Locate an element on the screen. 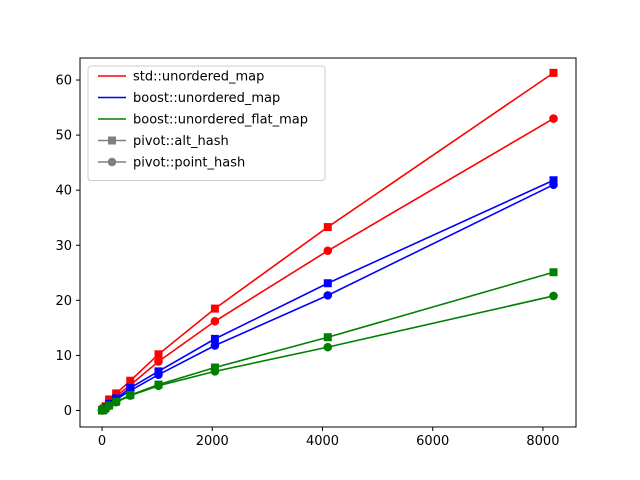 Image resolution: width=640 pixels, height=480 pixels. y-tick-label: 50 is located at coordinates (63, 136).